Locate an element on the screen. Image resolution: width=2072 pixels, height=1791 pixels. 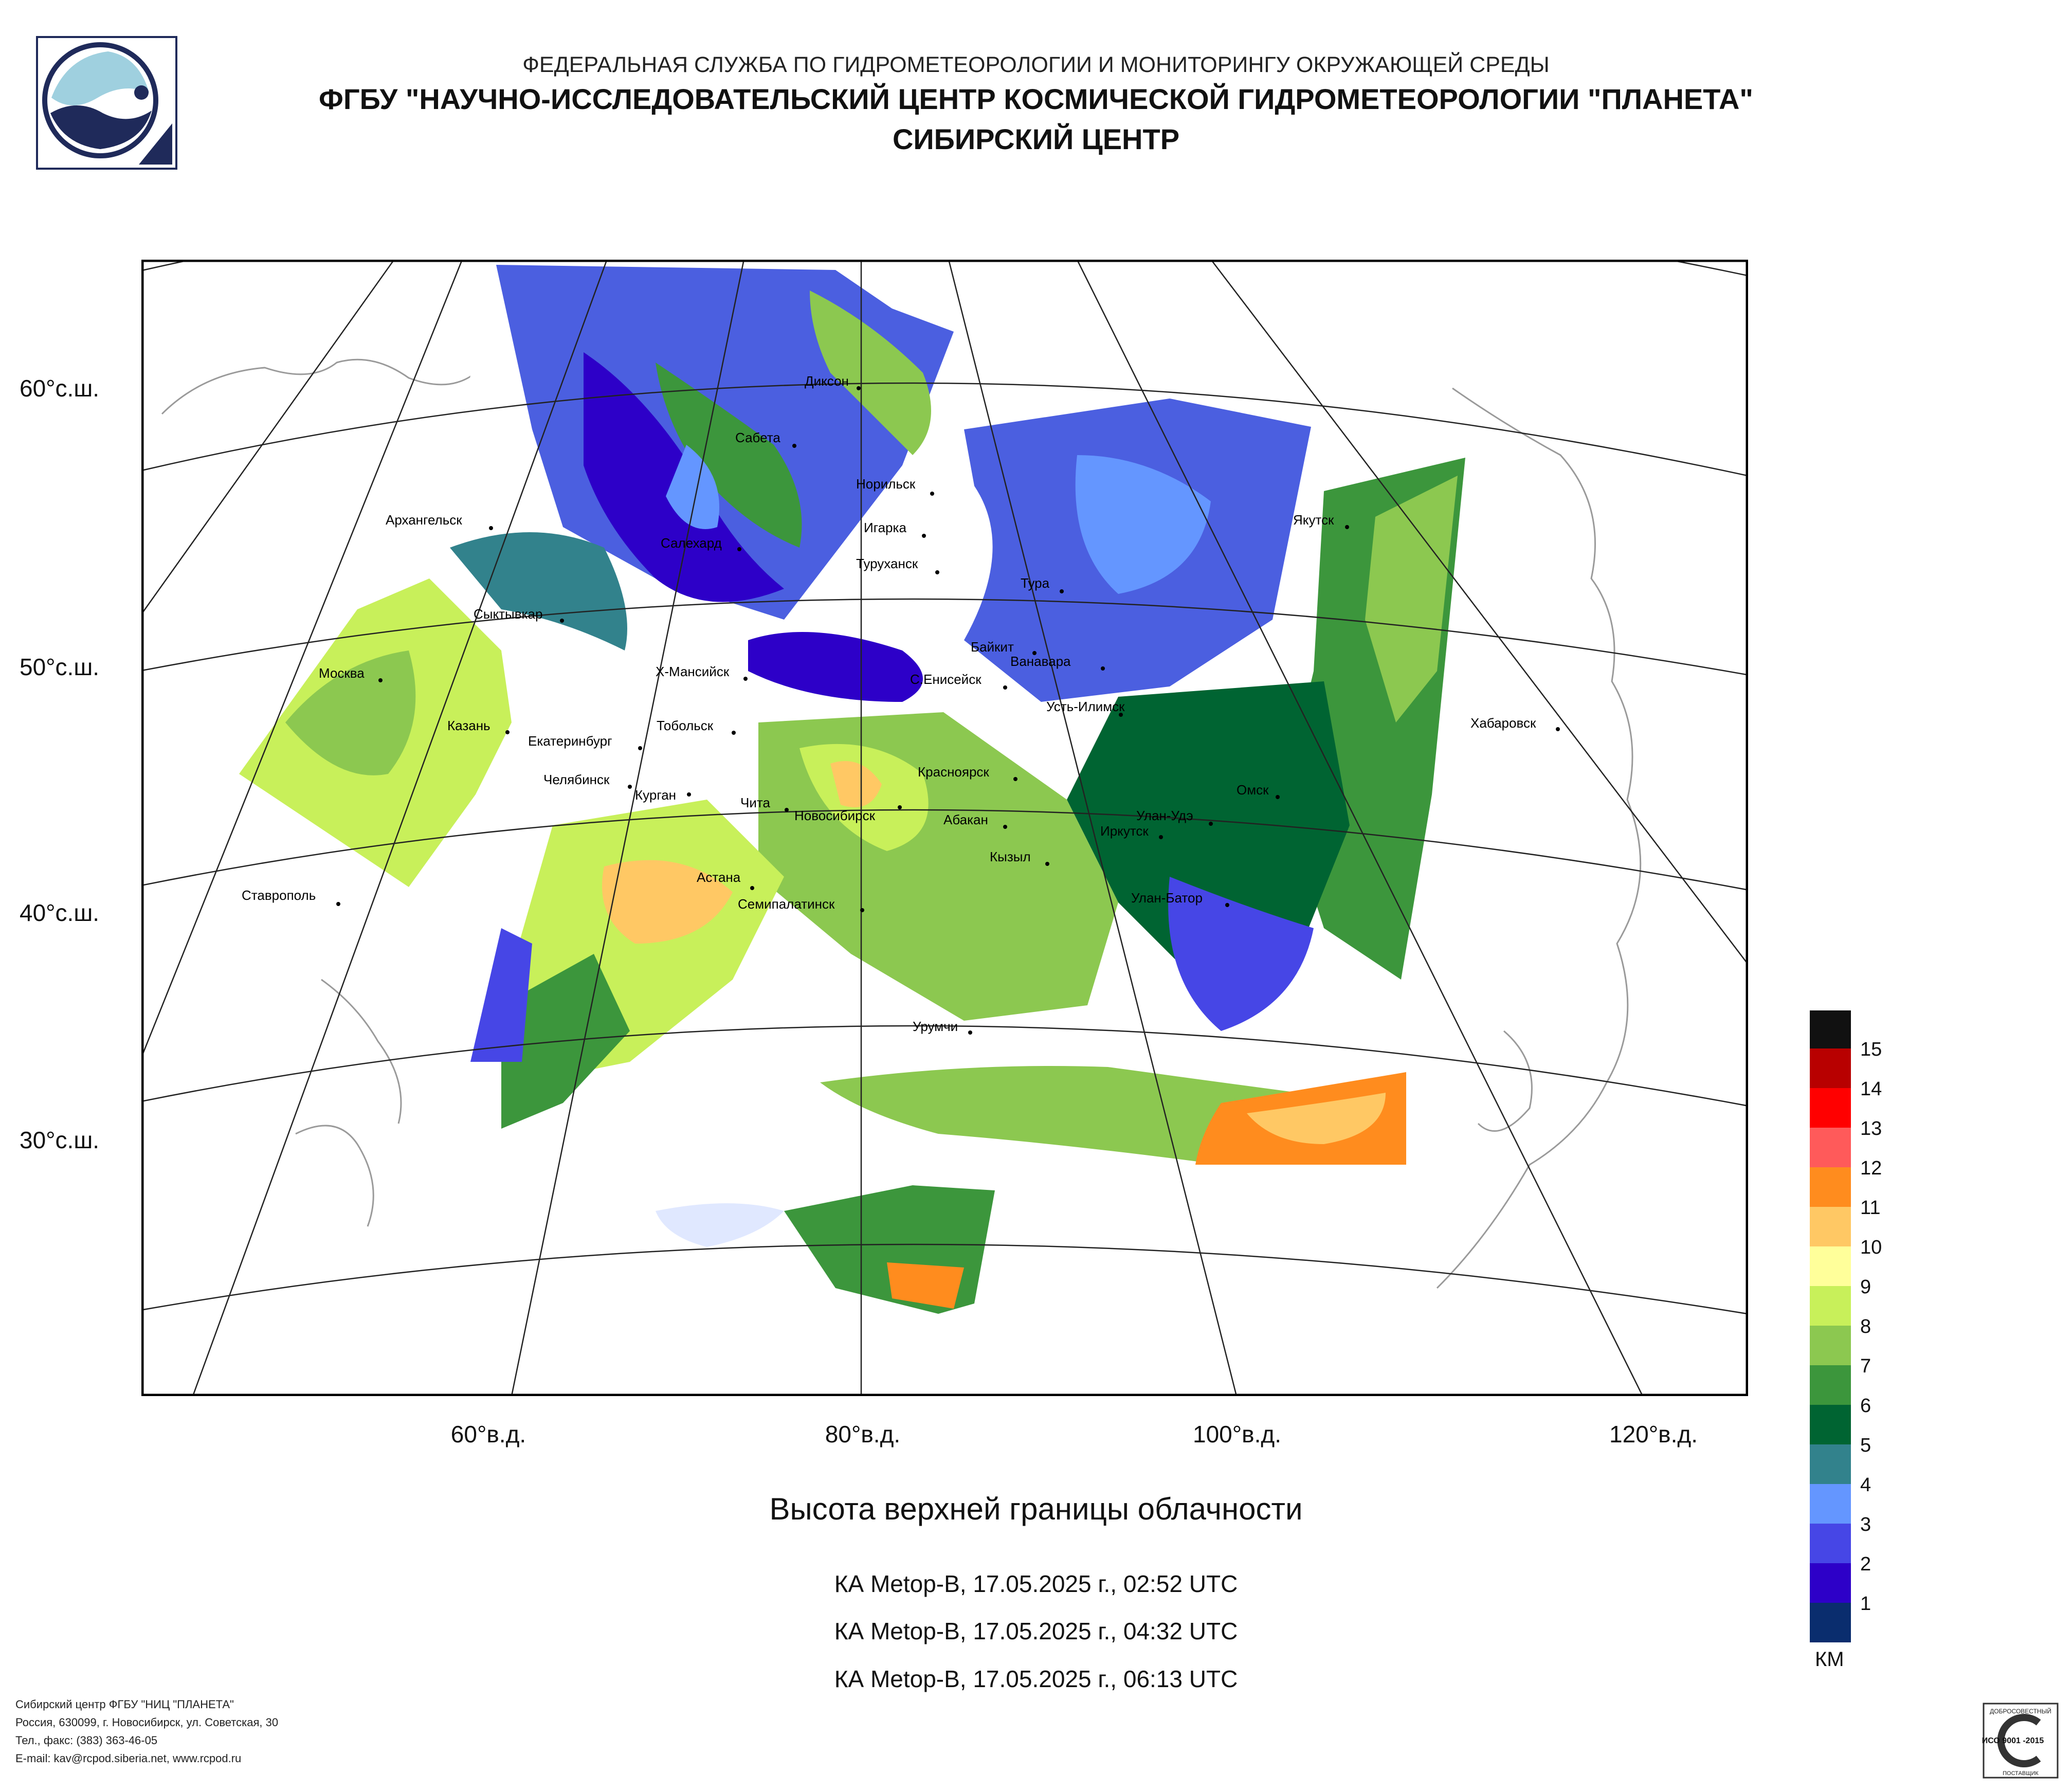
city-label: Сыктывкар is located at coordinates (508, 614).